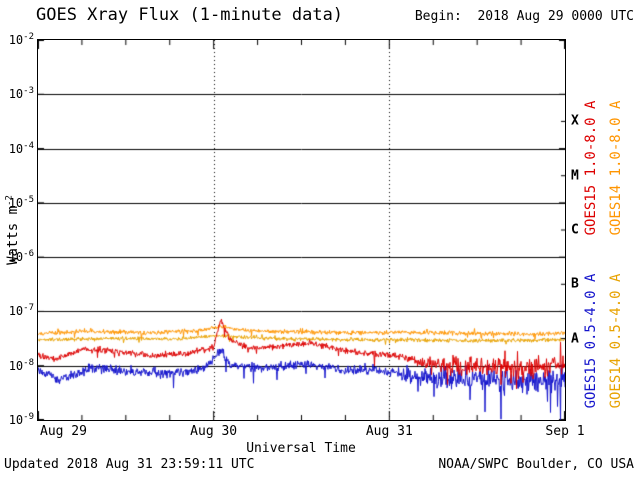 Image resolution: width=640 pixels, height=480 pixels. Describe the element at coordinates (63, 431) in the screenshot. I see `x-tick-label: Aug 29` at that location.